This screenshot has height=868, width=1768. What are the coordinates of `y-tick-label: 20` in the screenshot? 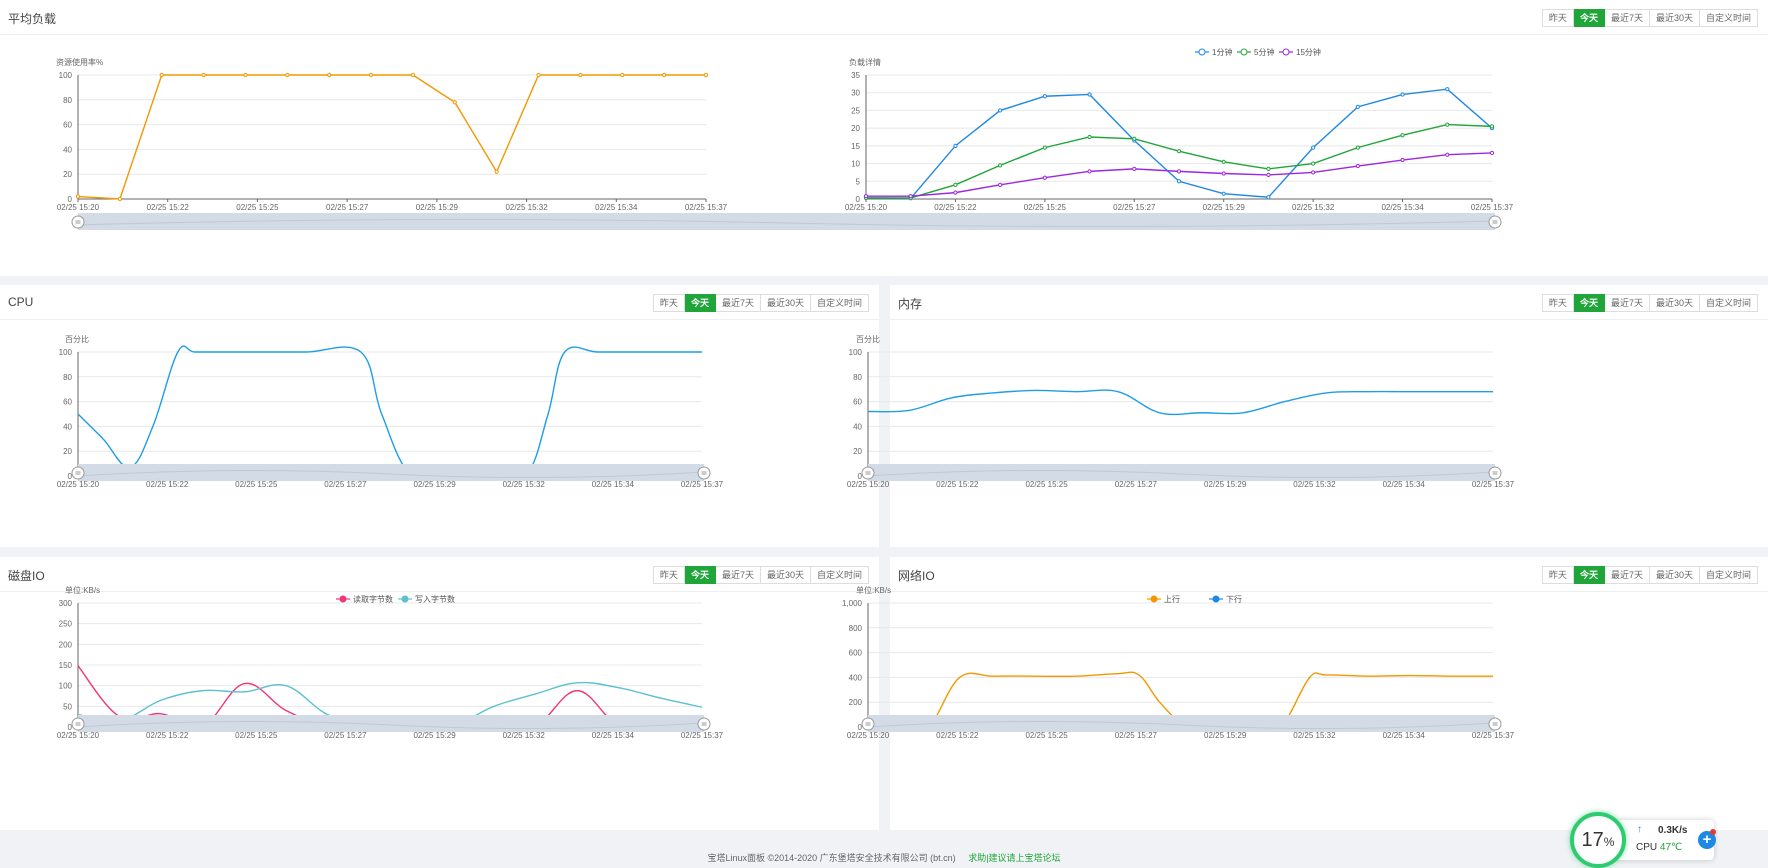 It's located at (857, 451).